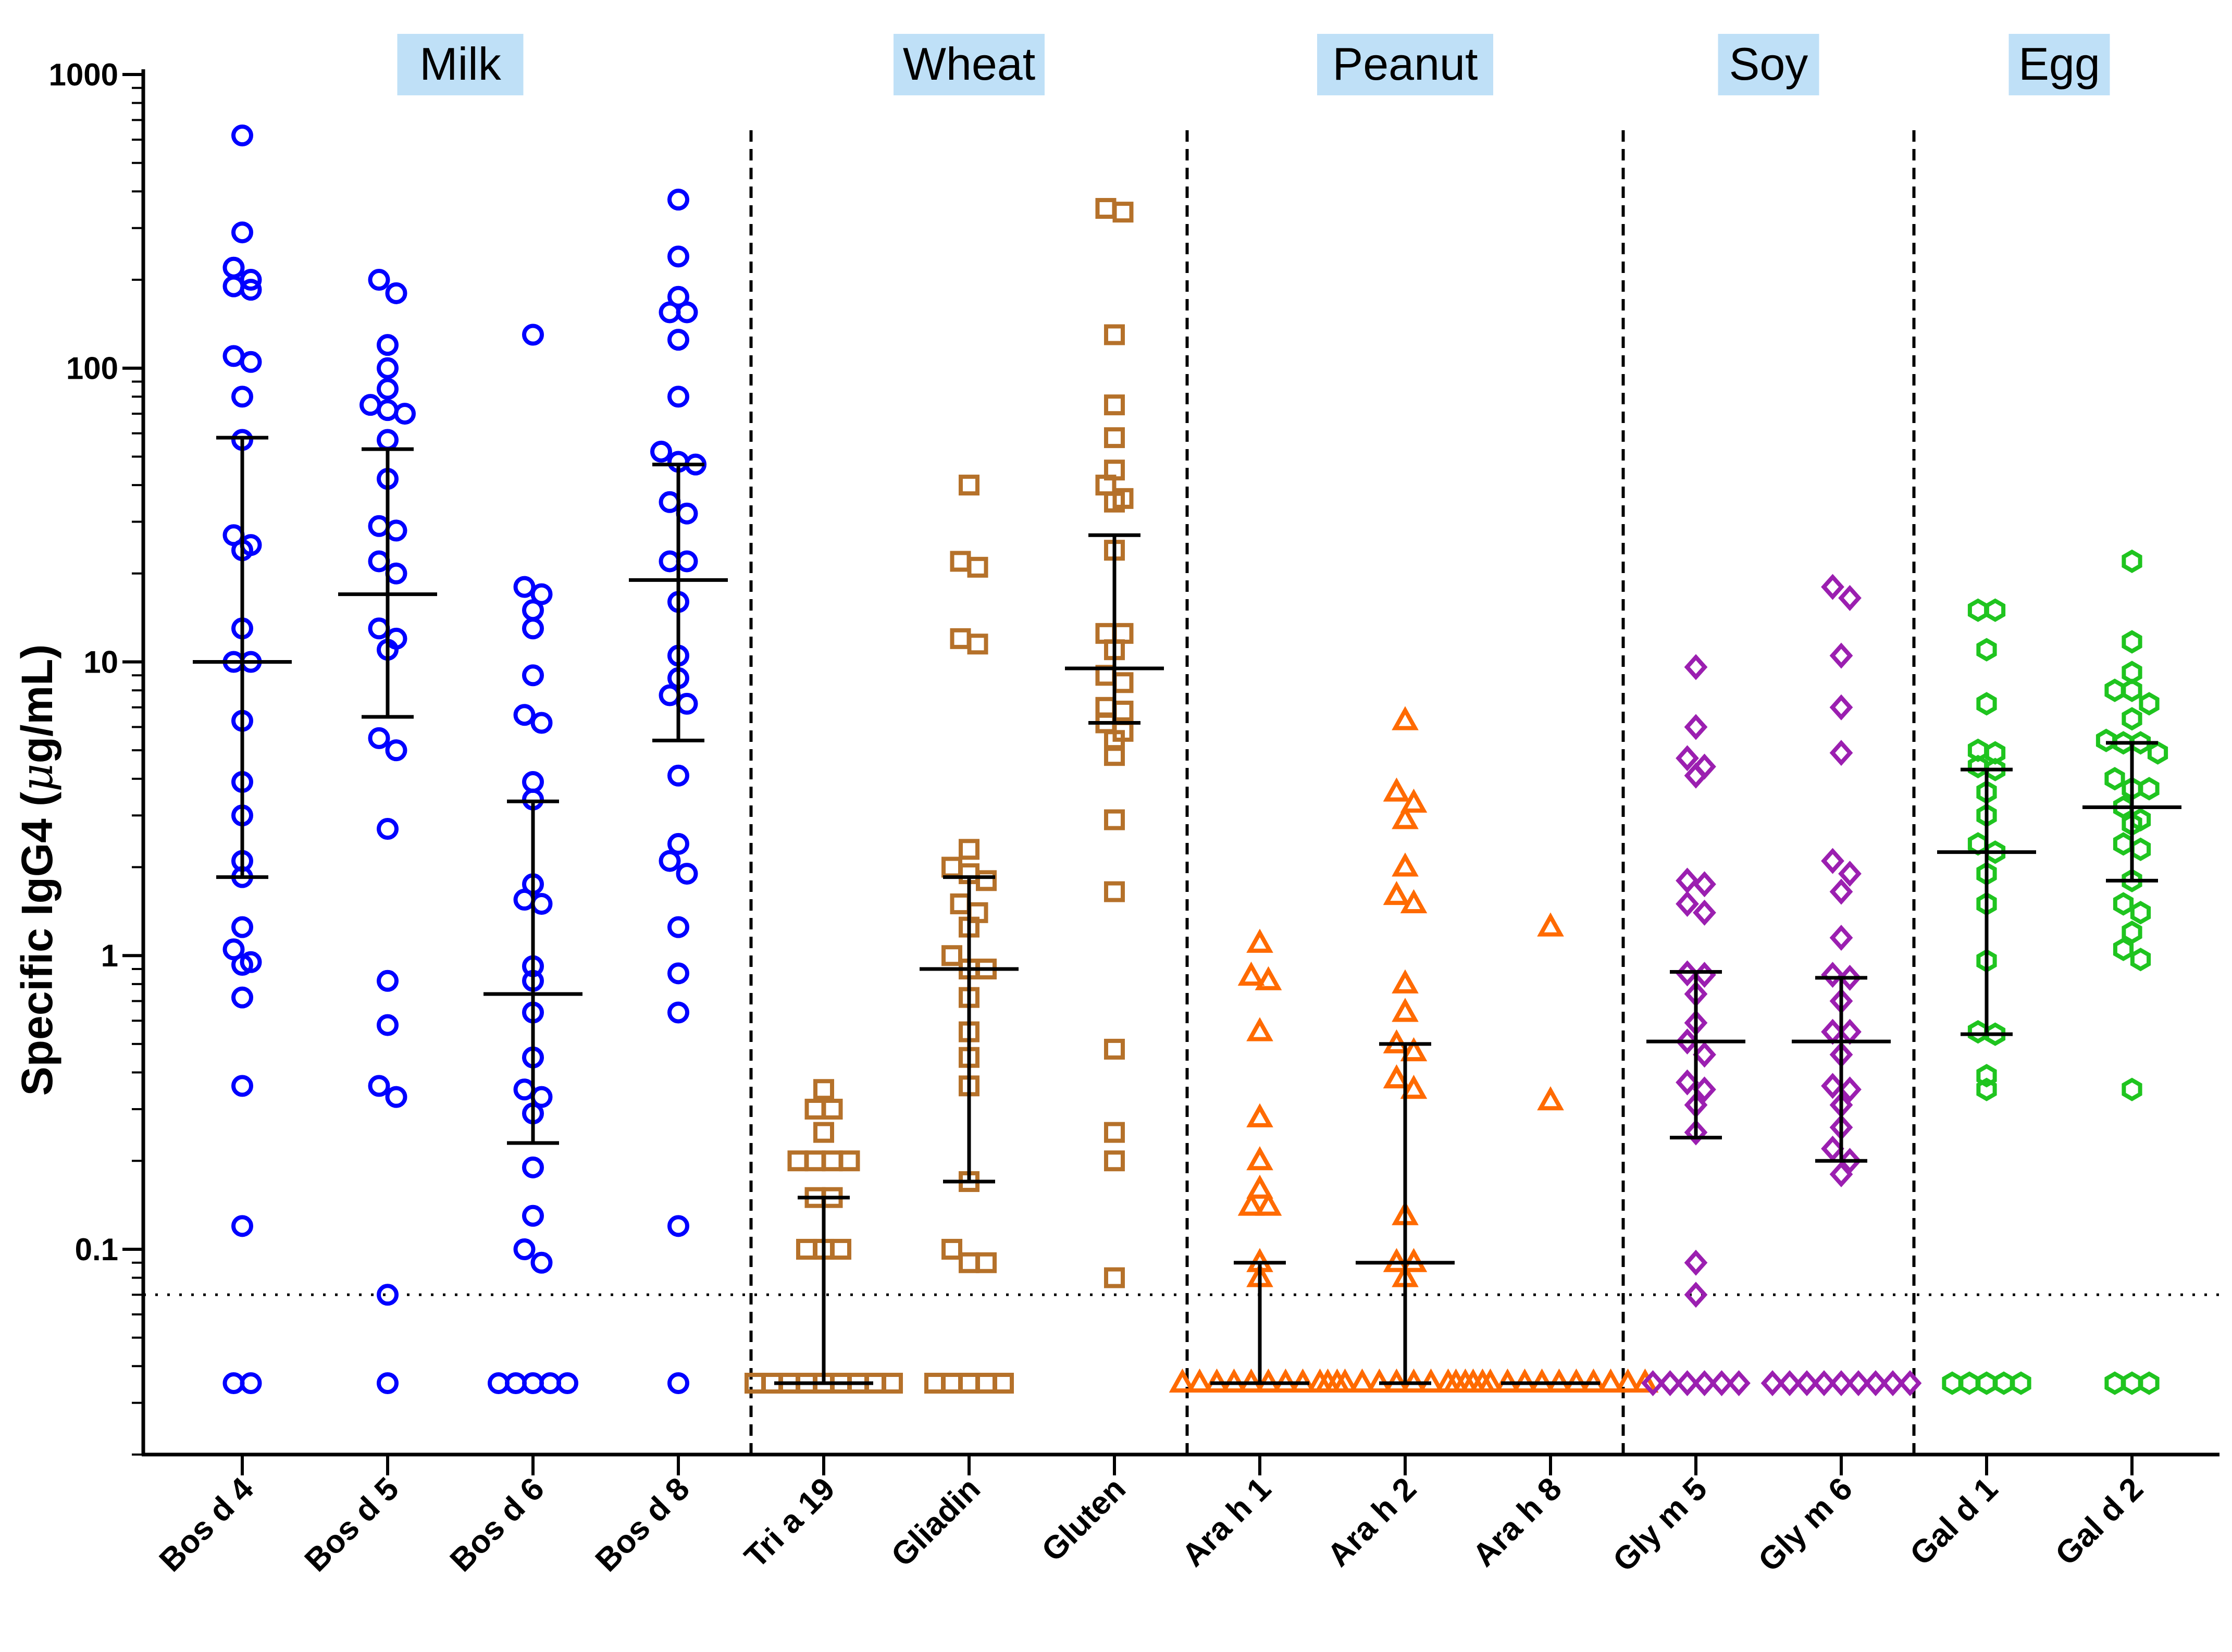  Describe the element at coordinates (1084, 1520) in the screenshot. I see `category-label: Gluten` at that location.